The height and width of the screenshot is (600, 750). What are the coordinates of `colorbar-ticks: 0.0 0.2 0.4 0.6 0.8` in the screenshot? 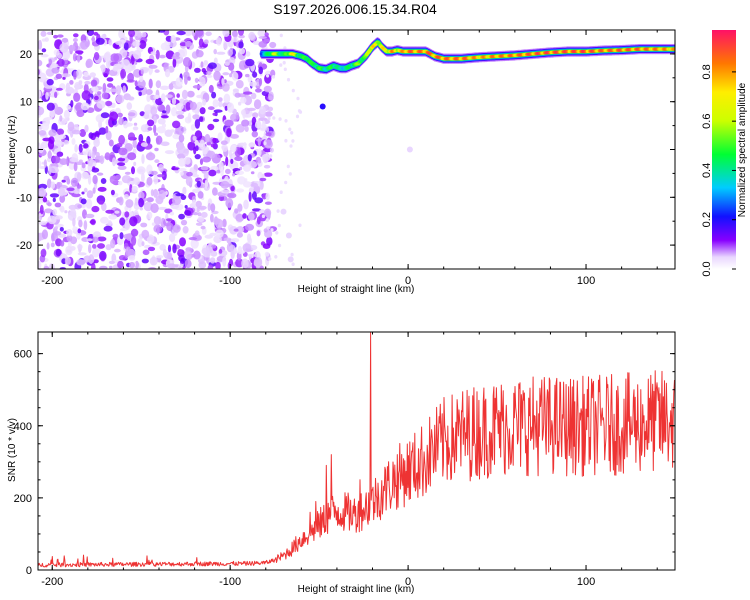 It's located at (718, 170).